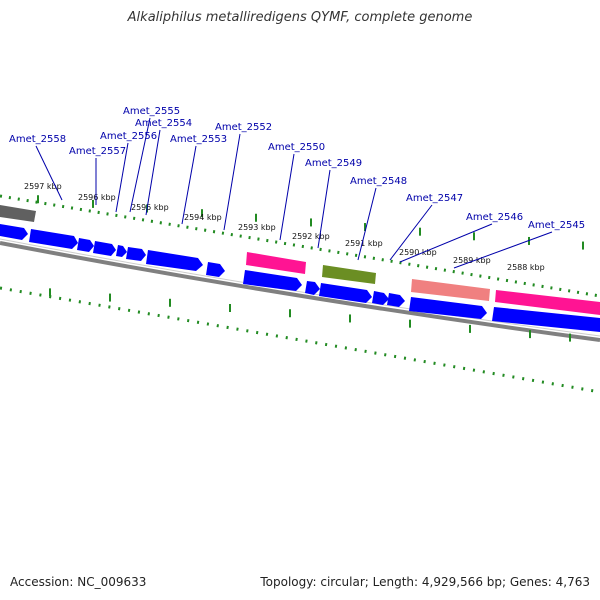 The width and height of the screenshot is (600, 600). Describe the element at coordinates (296, 147) in the screenshot. I see `gene-label: Amet_2550` at that location.